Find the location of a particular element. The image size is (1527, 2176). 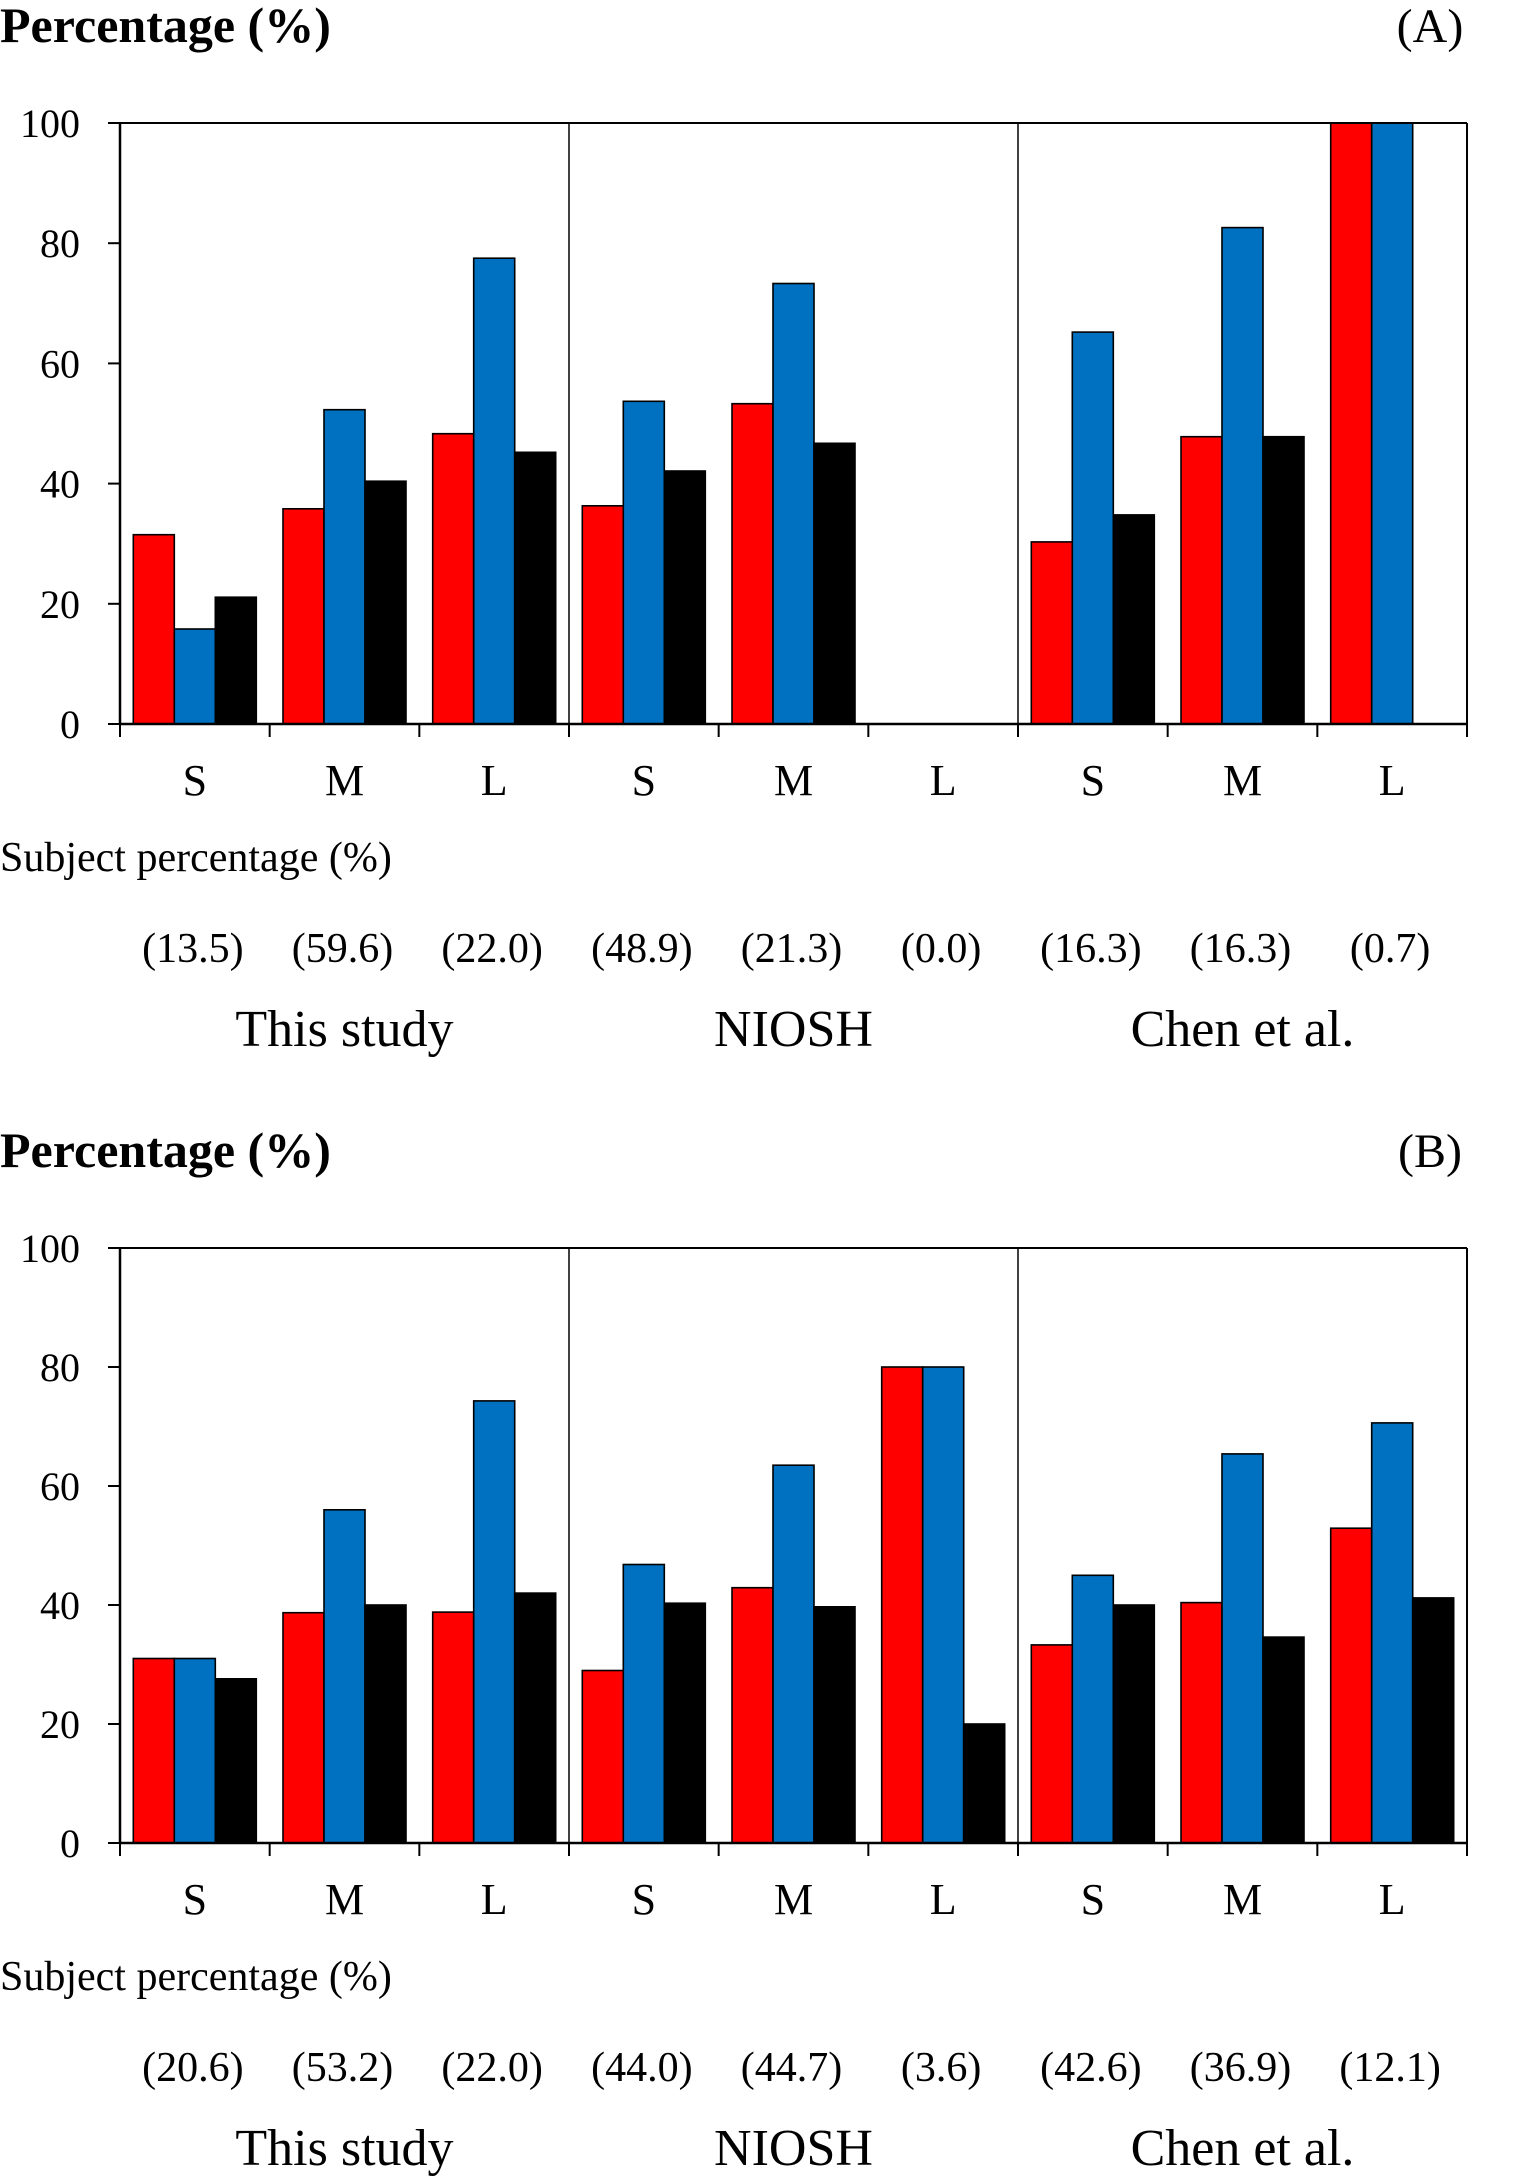

subject-percentage-value: (59.6) is located at coordinates (342, 949).